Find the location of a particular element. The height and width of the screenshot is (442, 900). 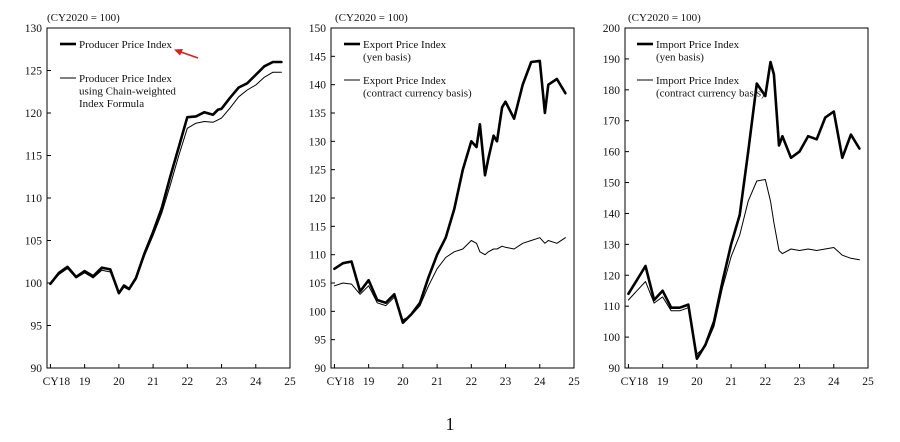

y-tick-label: 190 is located at coordinates (612, 60).